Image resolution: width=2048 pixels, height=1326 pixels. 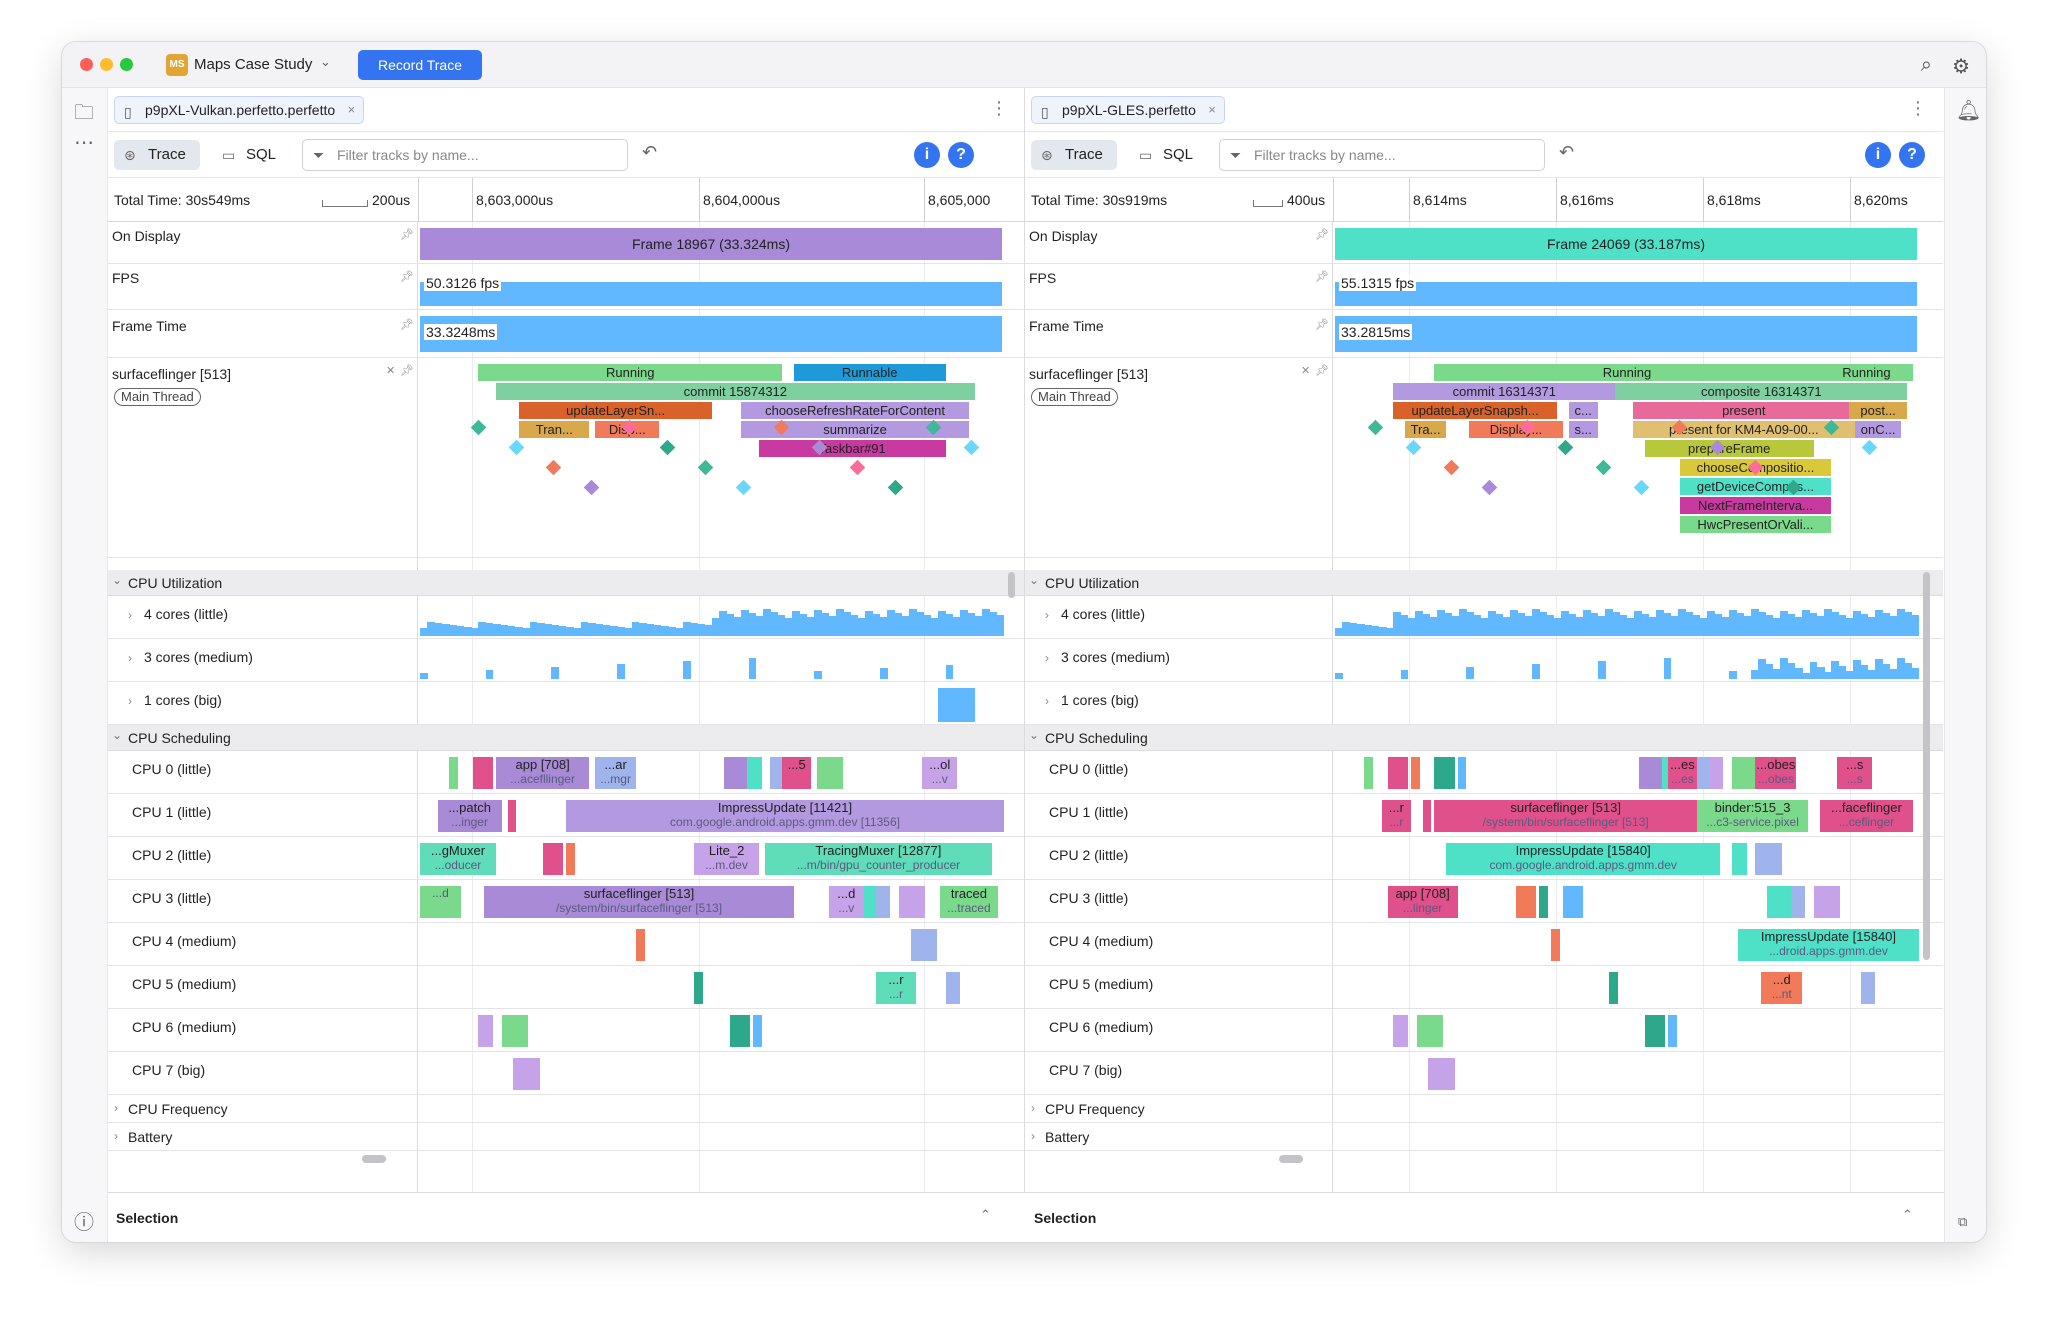 I want to click on cpu-slice: ...5, so click(x=797, y=773).